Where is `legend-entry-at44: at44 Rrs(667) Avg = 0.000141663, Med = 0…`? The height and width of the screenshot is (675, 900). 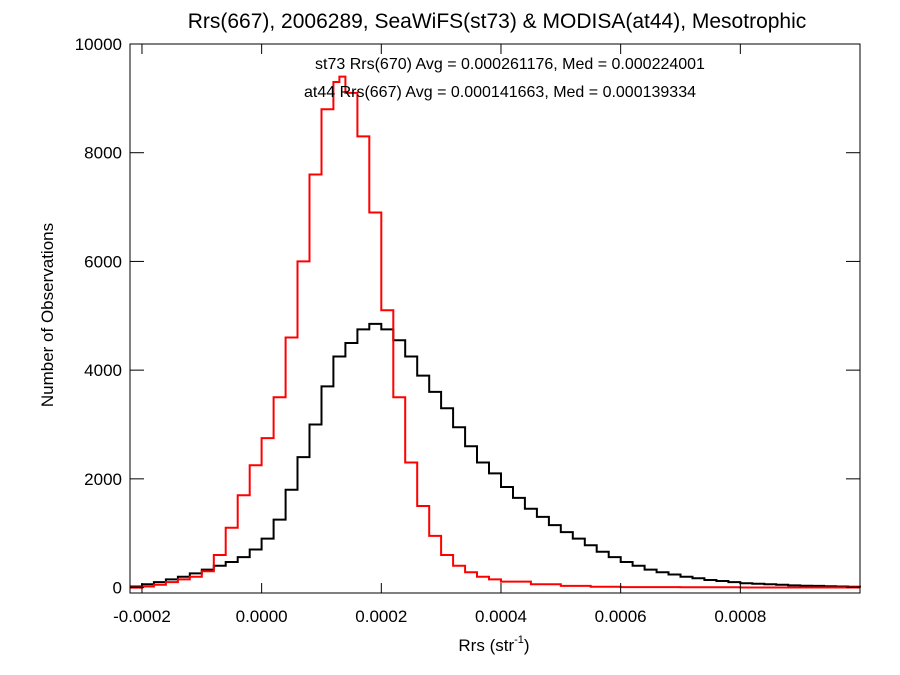
legend-entry-at44: at44 Rrs(667) Avg = 0.000141663, Med = 0… is located at coordinates (500, 92).